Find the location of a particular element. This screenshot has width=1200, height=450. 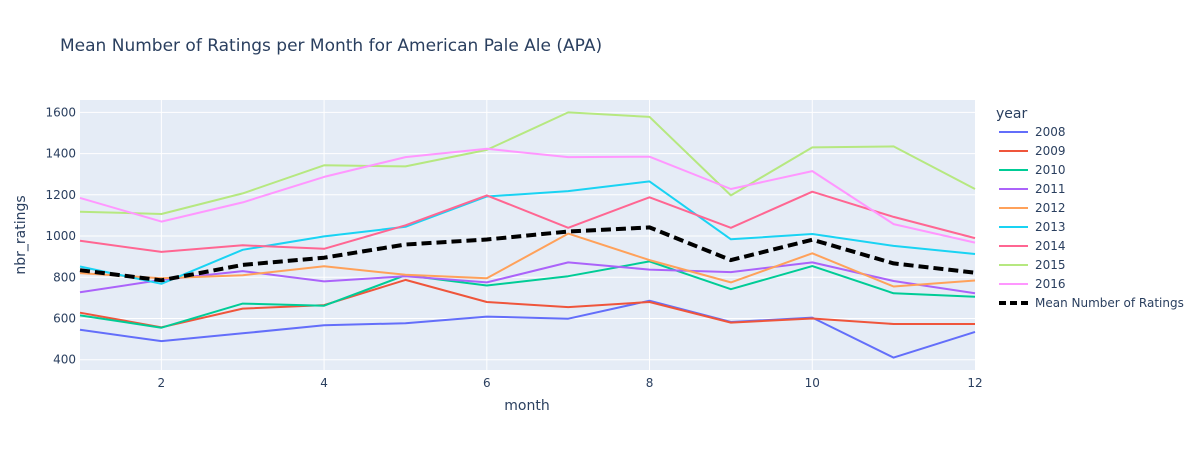

legend-item-label: 2010 is located at coordinates (1050, 170).